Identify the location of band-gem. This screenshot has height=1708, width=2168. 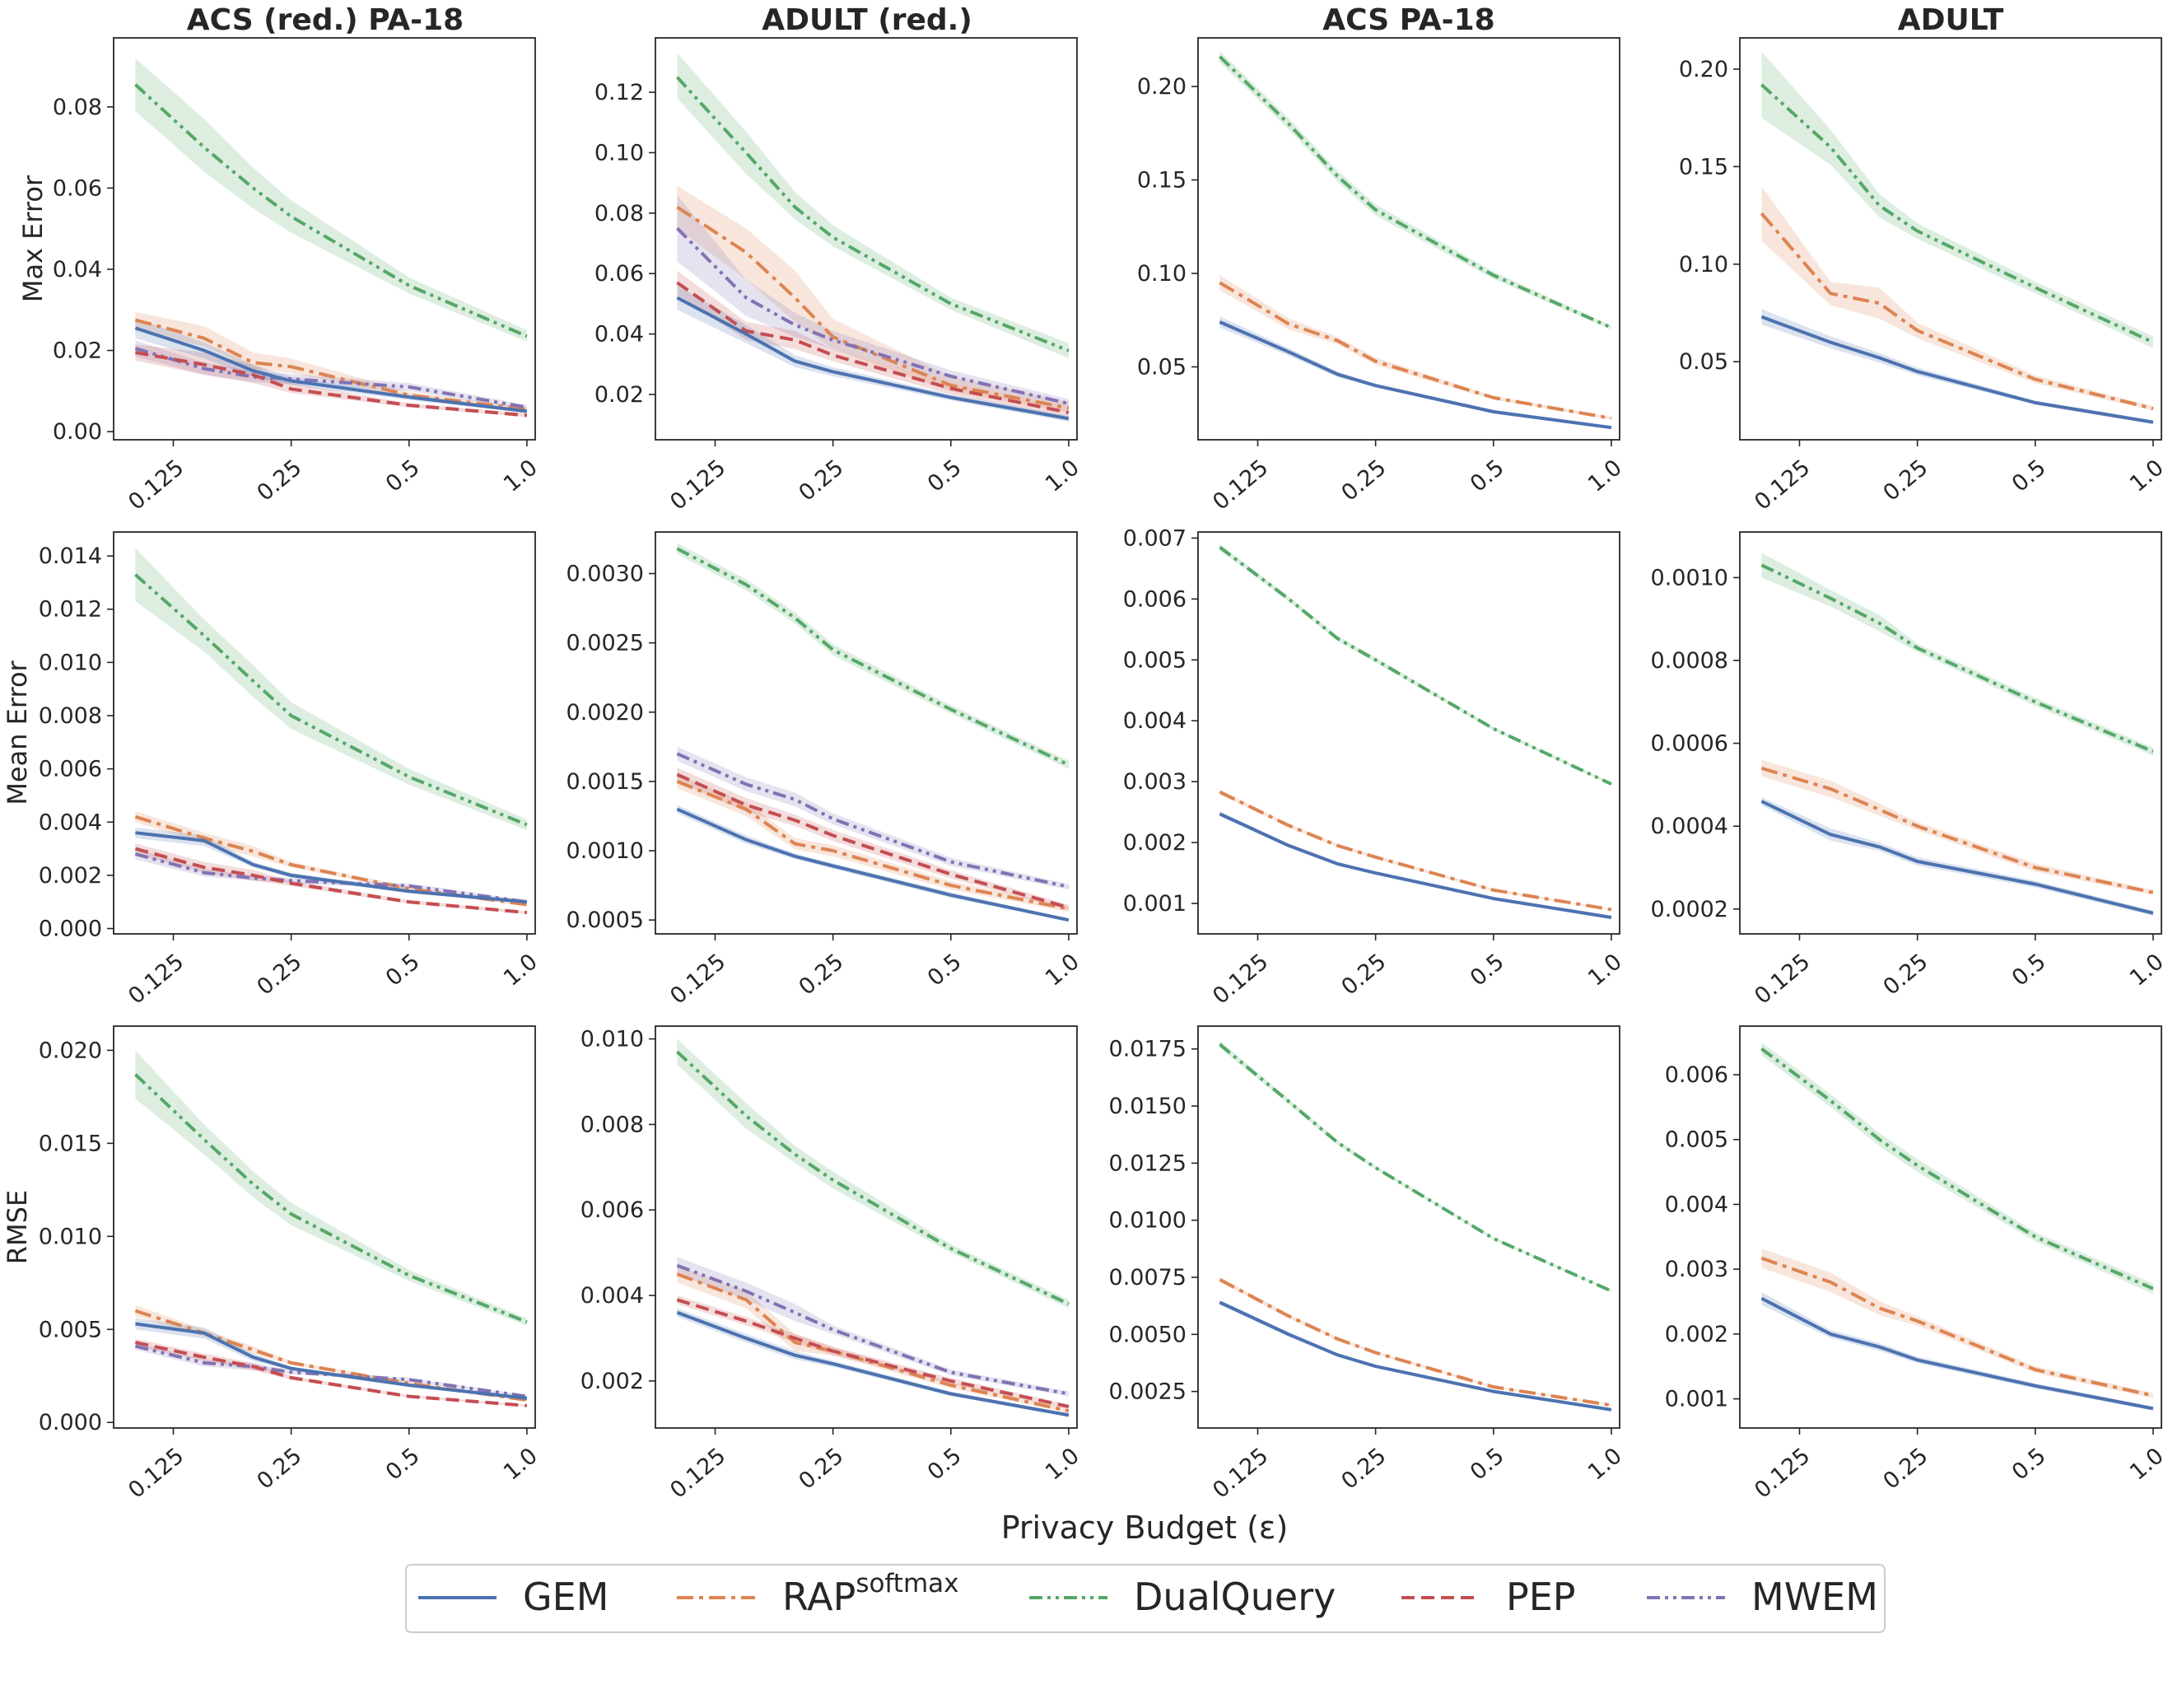
(1957, 856).